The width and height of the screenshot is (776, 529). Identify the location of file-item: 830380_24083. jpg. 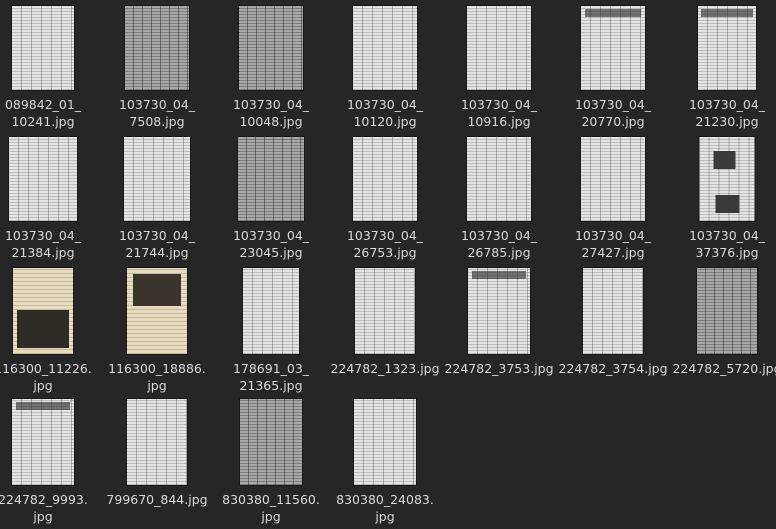
(385, 464).